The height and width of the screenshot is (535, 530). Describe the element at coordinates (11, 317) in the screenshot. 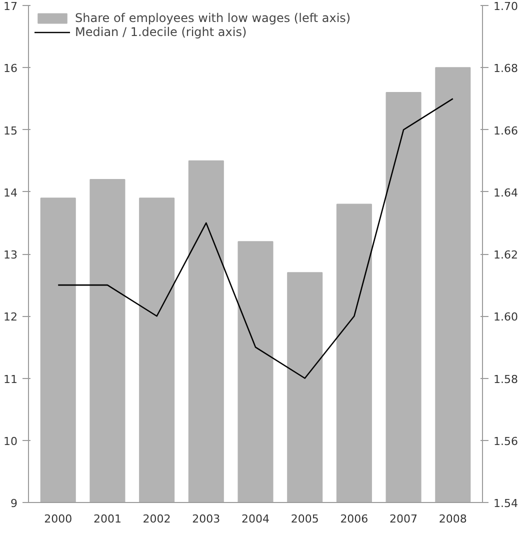

I see `y-tick-label: 12` at that location.